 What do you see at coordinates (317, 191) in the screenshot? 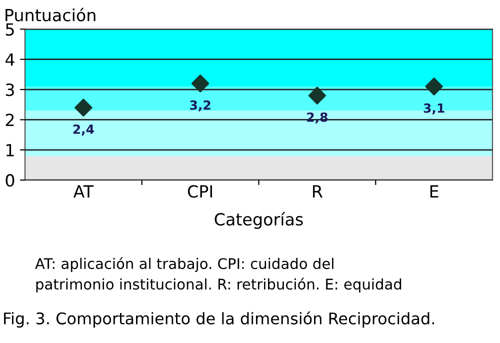
I see `x-tick-label: R` at bounding box center [317, 191].